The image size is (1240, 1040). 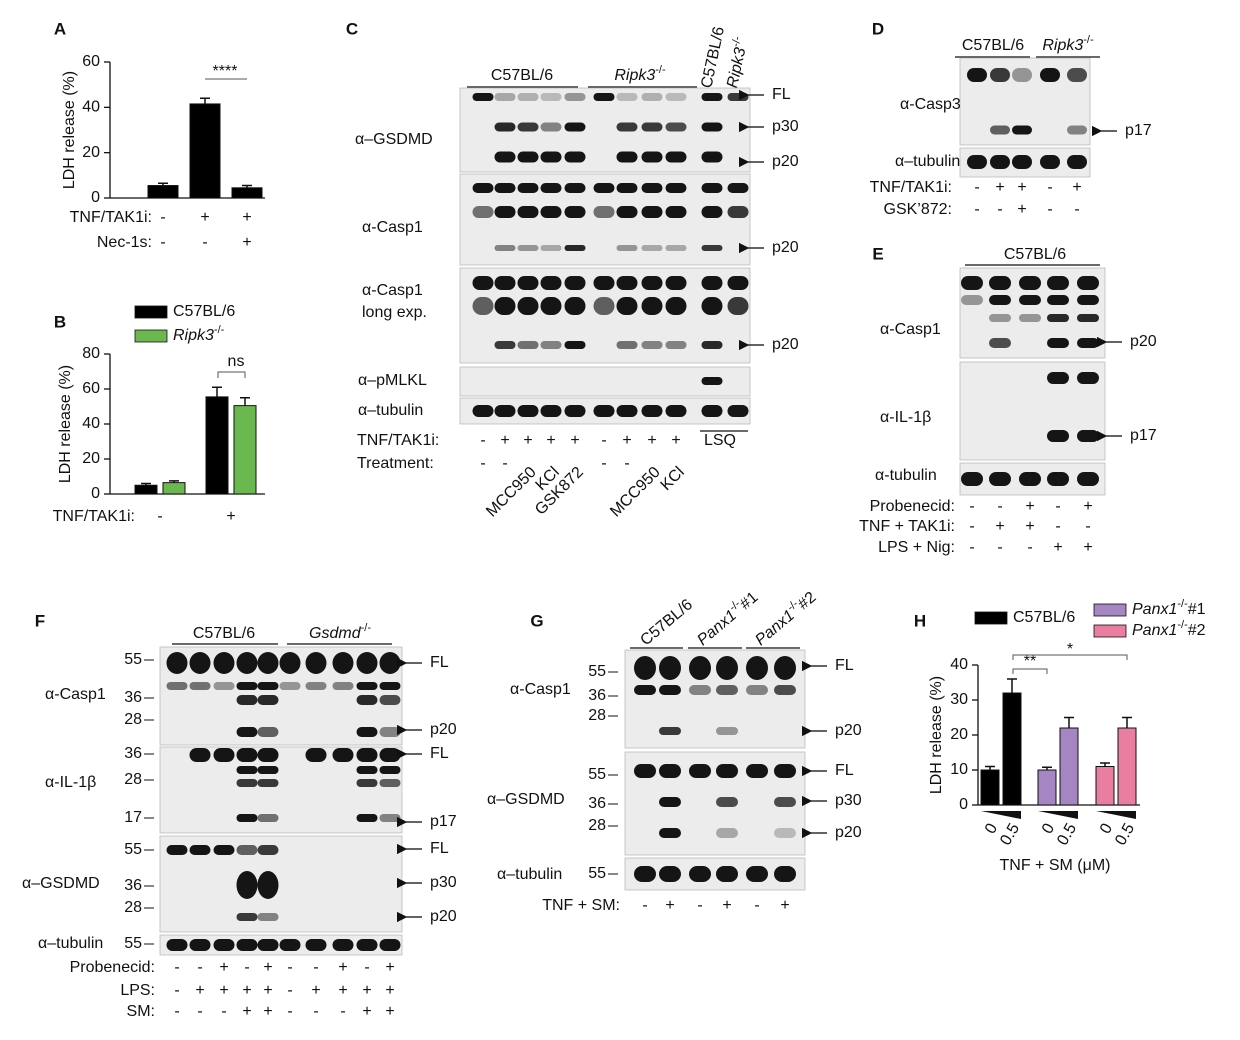 What do you see at coordinates (95, 493) in the screenshot?
I see `y-tick-label: 0` at bounding box center [95, 493].